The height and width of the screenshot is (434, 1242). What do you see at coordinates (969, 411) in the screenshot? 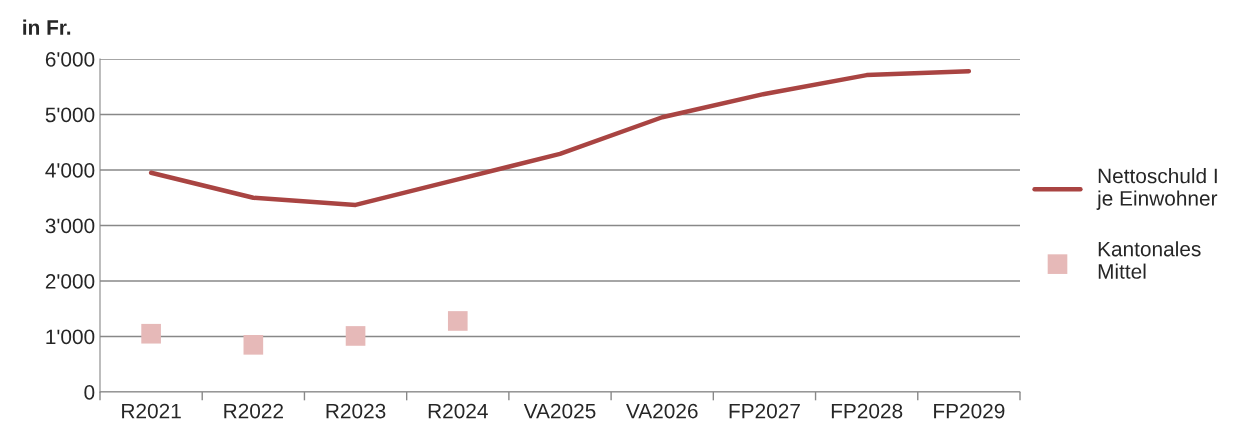
I see `x-tick-label: FP2029` at bounding box center [969, 411].